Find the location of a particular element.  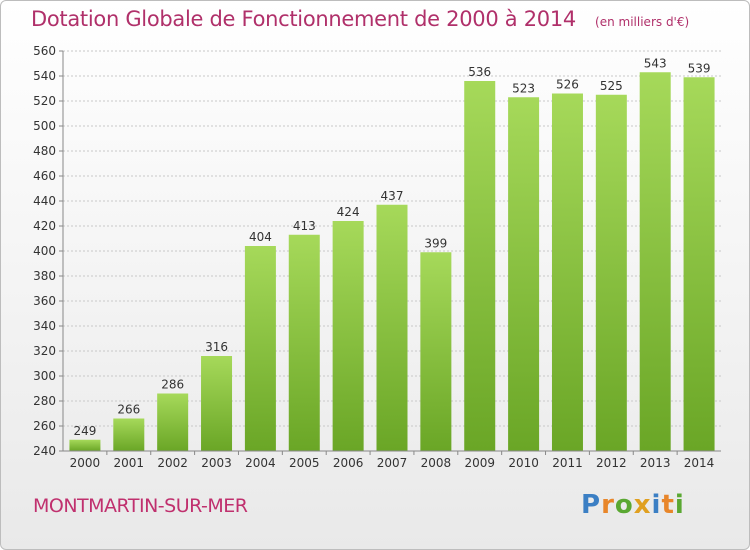

x-tick-label: 2005 is located at coordinates (304, 463).